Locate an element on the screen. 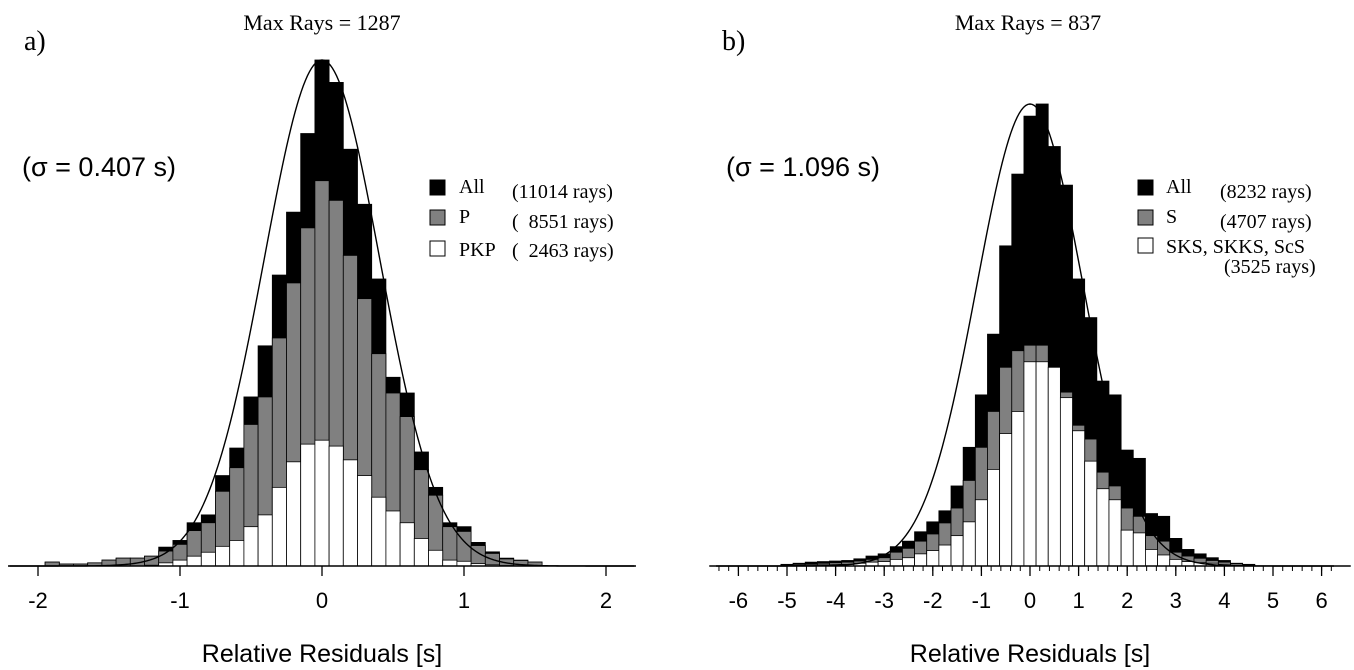 This screenshot has width=1354, height=670. panel-b-tick-label: 4 is located at coordinates (1224, 600).